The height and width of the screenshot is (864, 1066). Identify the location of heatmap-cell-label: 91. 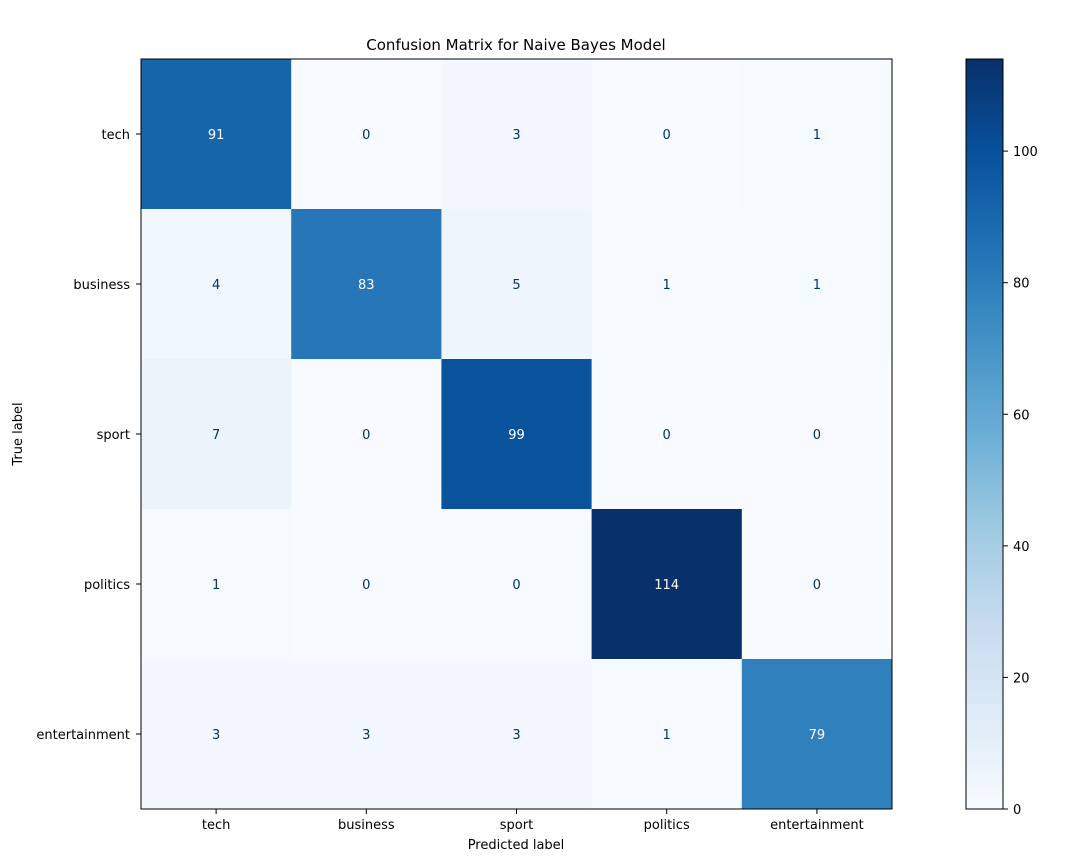
(216, 135).